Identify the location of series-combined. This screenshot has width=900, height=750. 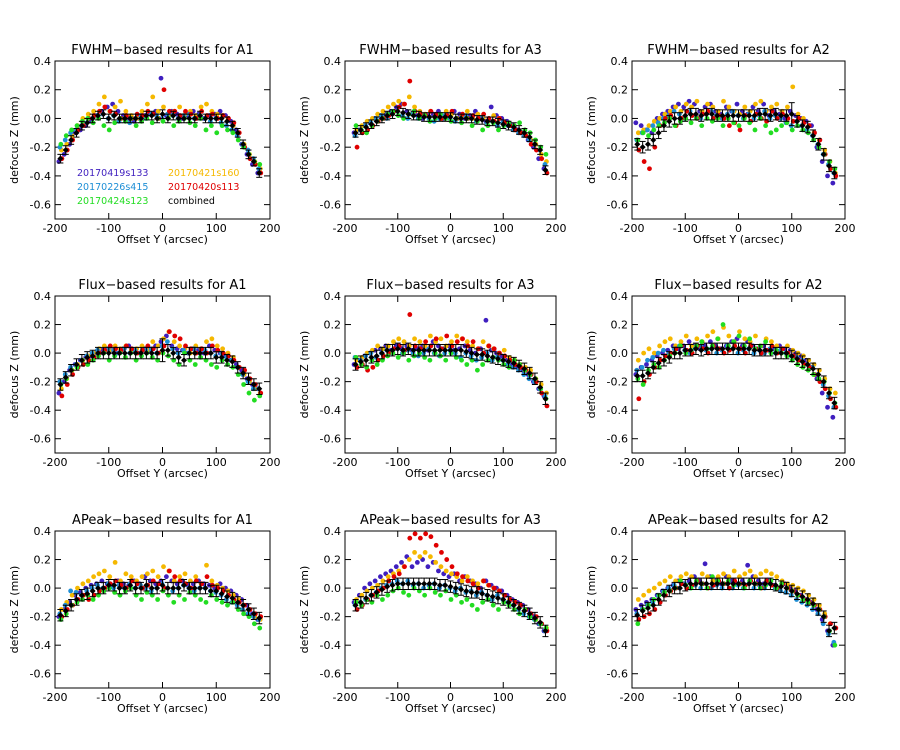
(736, 141).